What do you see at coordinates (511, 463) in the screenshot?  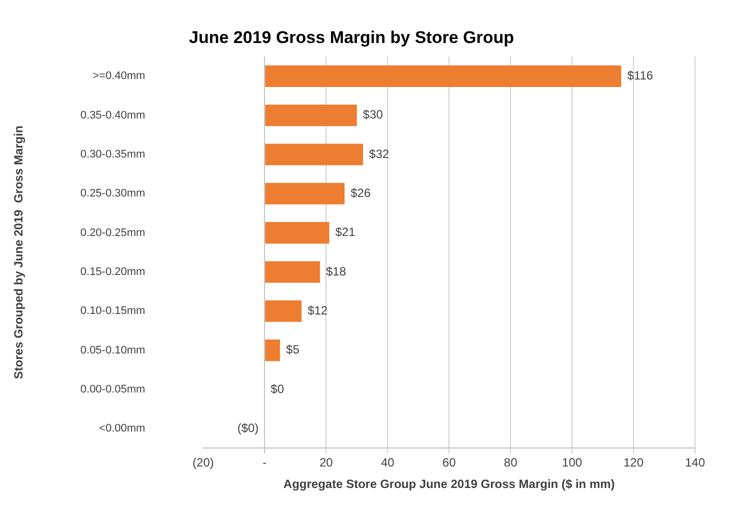 I see `x-tick-label: 80` at bounding box center [511, 463].